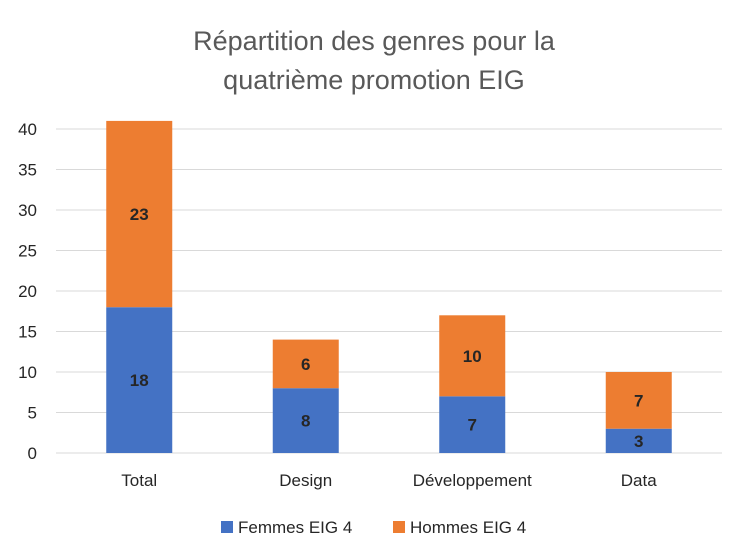  What do you see at coordinates (374, 41) in the screenshot?
I see `chart-title-line-1: Répartition des genres pour la` at bounding box center [374, 41].